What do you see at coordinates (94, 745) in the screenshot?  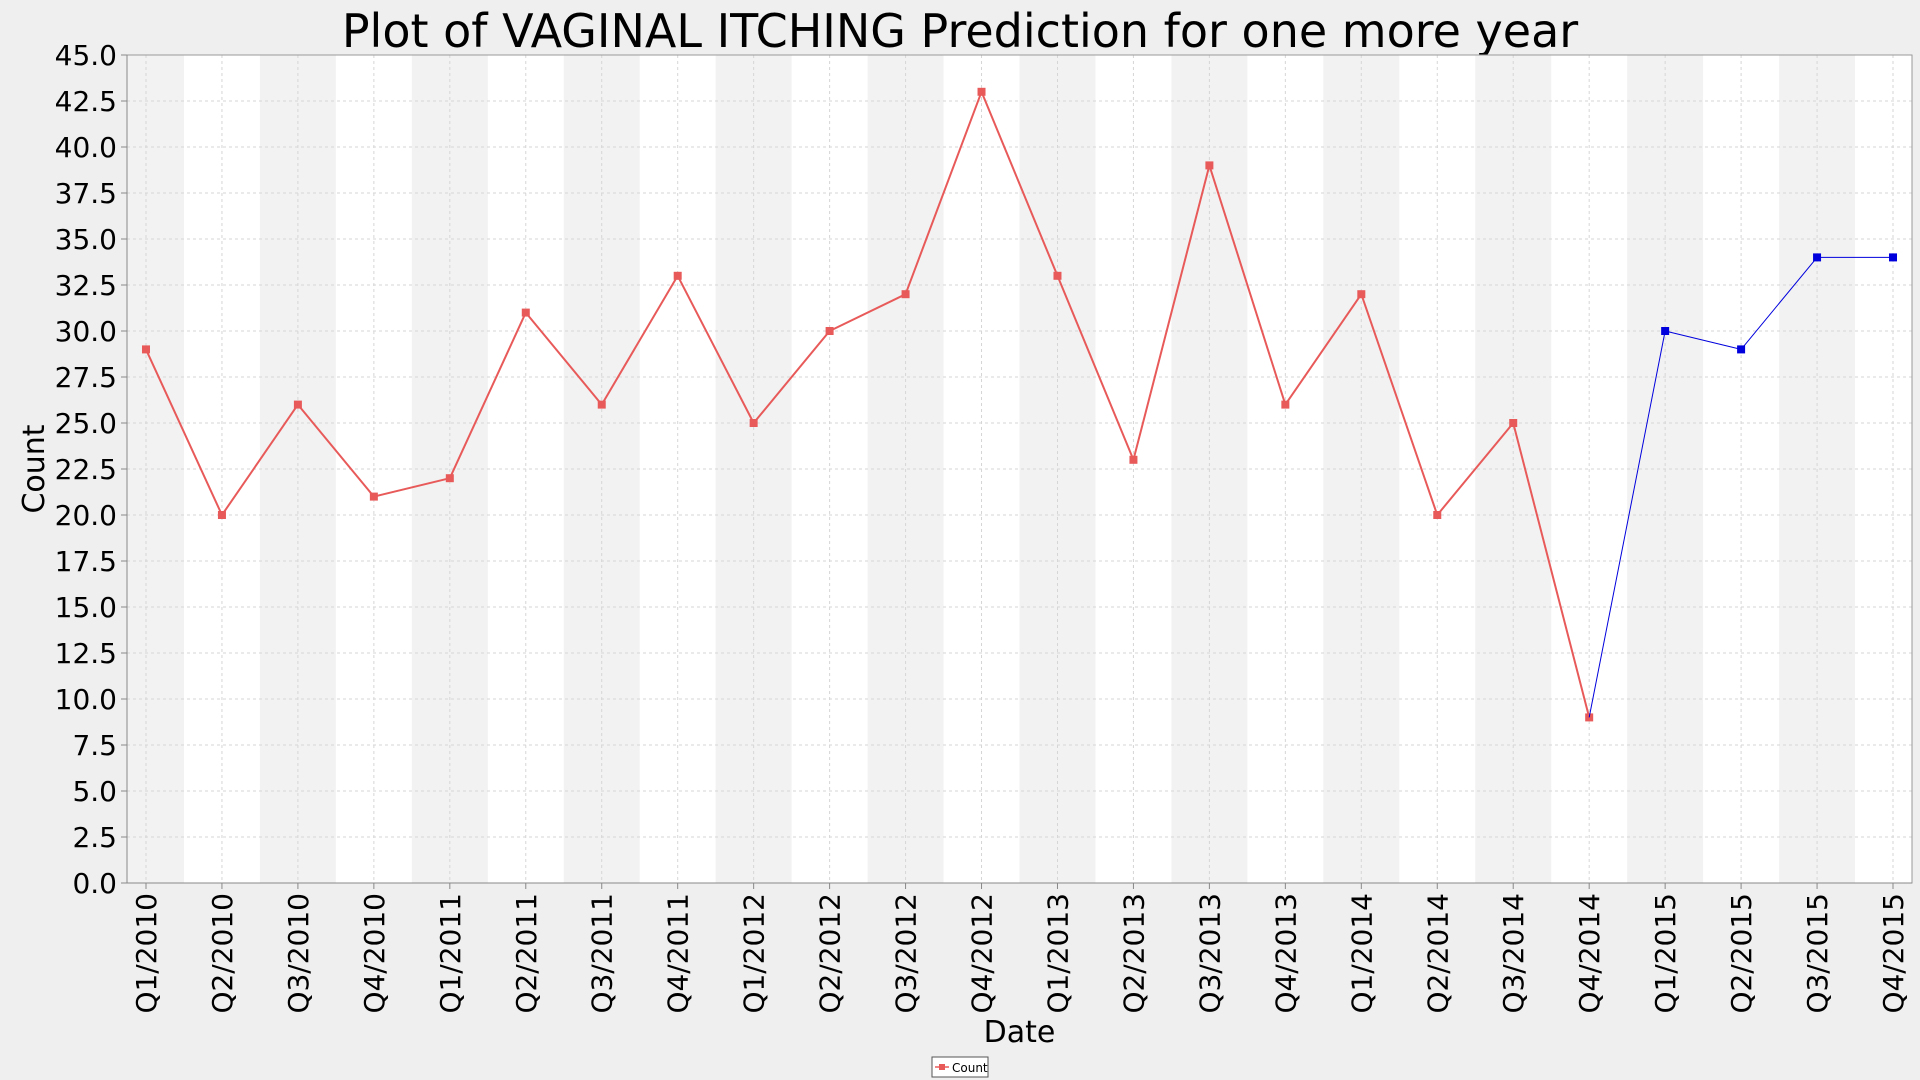 I see `y-tick-label: 7.5` at bounding box center [94, 745].